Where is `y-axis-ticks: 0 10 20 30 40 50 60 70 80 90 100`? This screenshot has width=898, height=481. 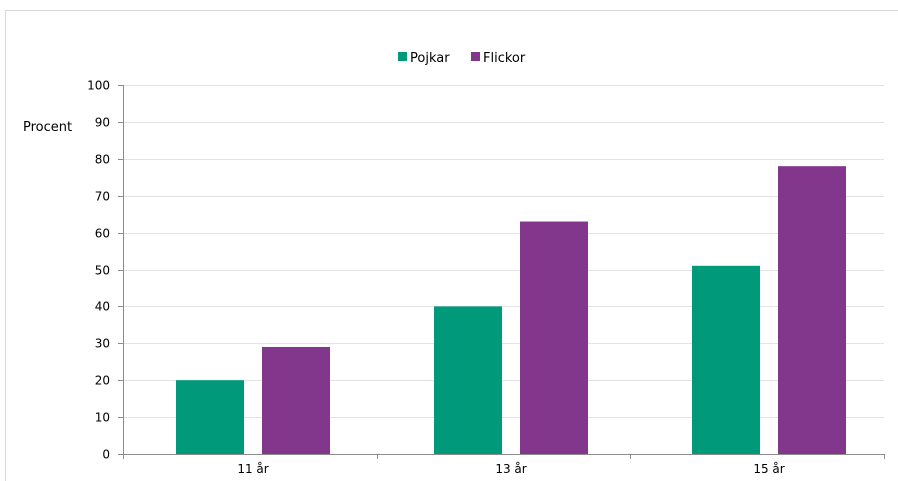
y-axis-ticks: 0 10 20 30 40 50 60 70 80 90 100 is located at coordinates (105, 270).